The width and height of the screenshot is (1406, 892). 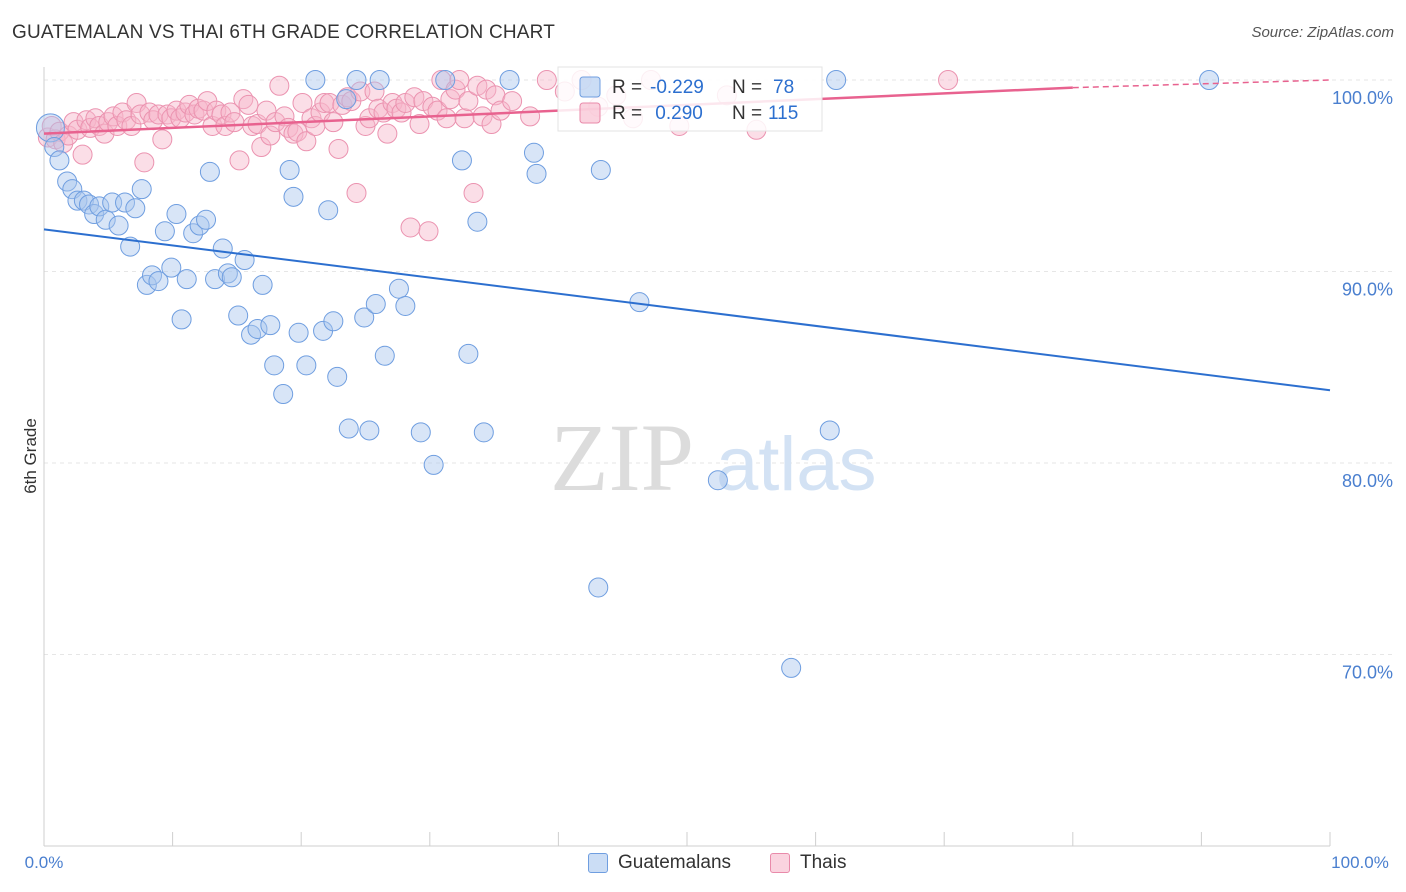 What do you see at coordinates (783, 113) in the screenshot?
I see `legend-n-value-2: 115` at bounding box center [783, 113].